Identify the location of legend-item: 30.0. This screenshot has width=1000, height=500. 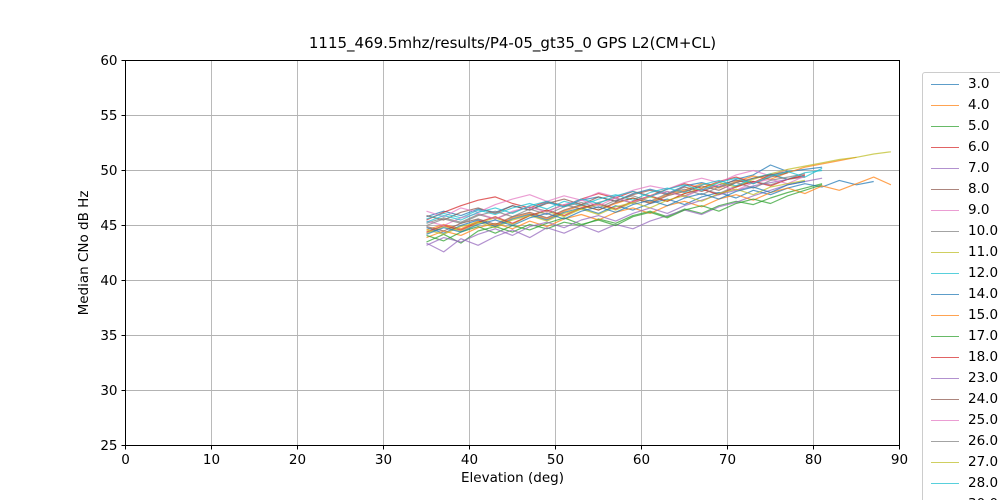
(961, 497).